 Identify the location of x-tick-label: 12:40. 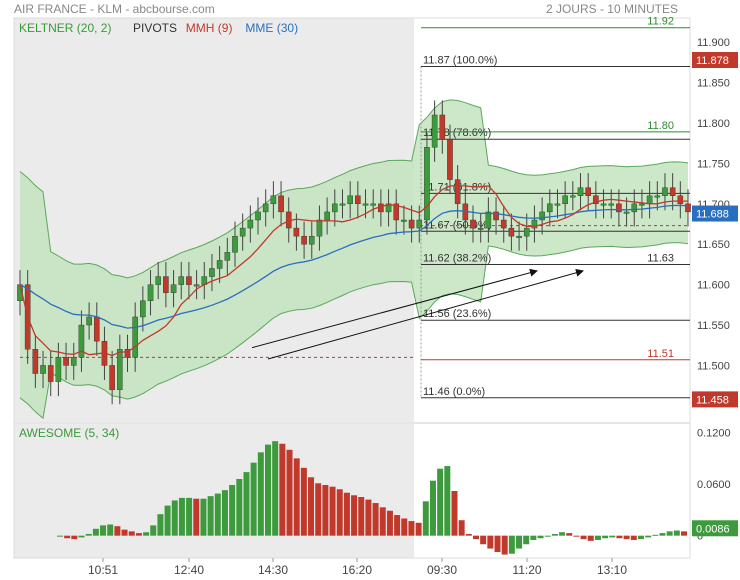
(189, 570).